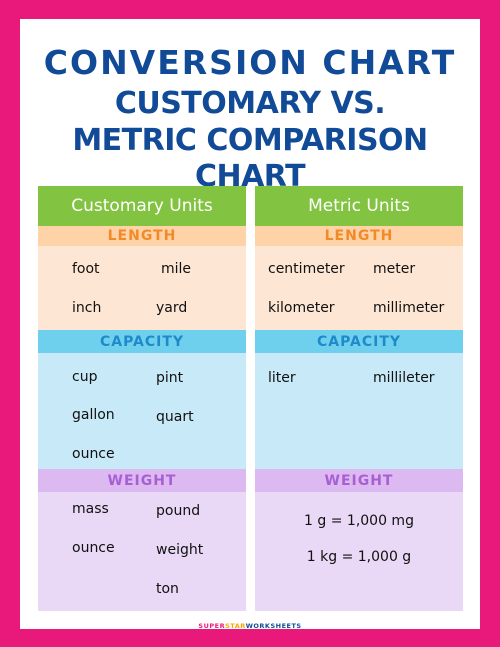  I want to click on customary-weight-word: mass, so click(90, 509).